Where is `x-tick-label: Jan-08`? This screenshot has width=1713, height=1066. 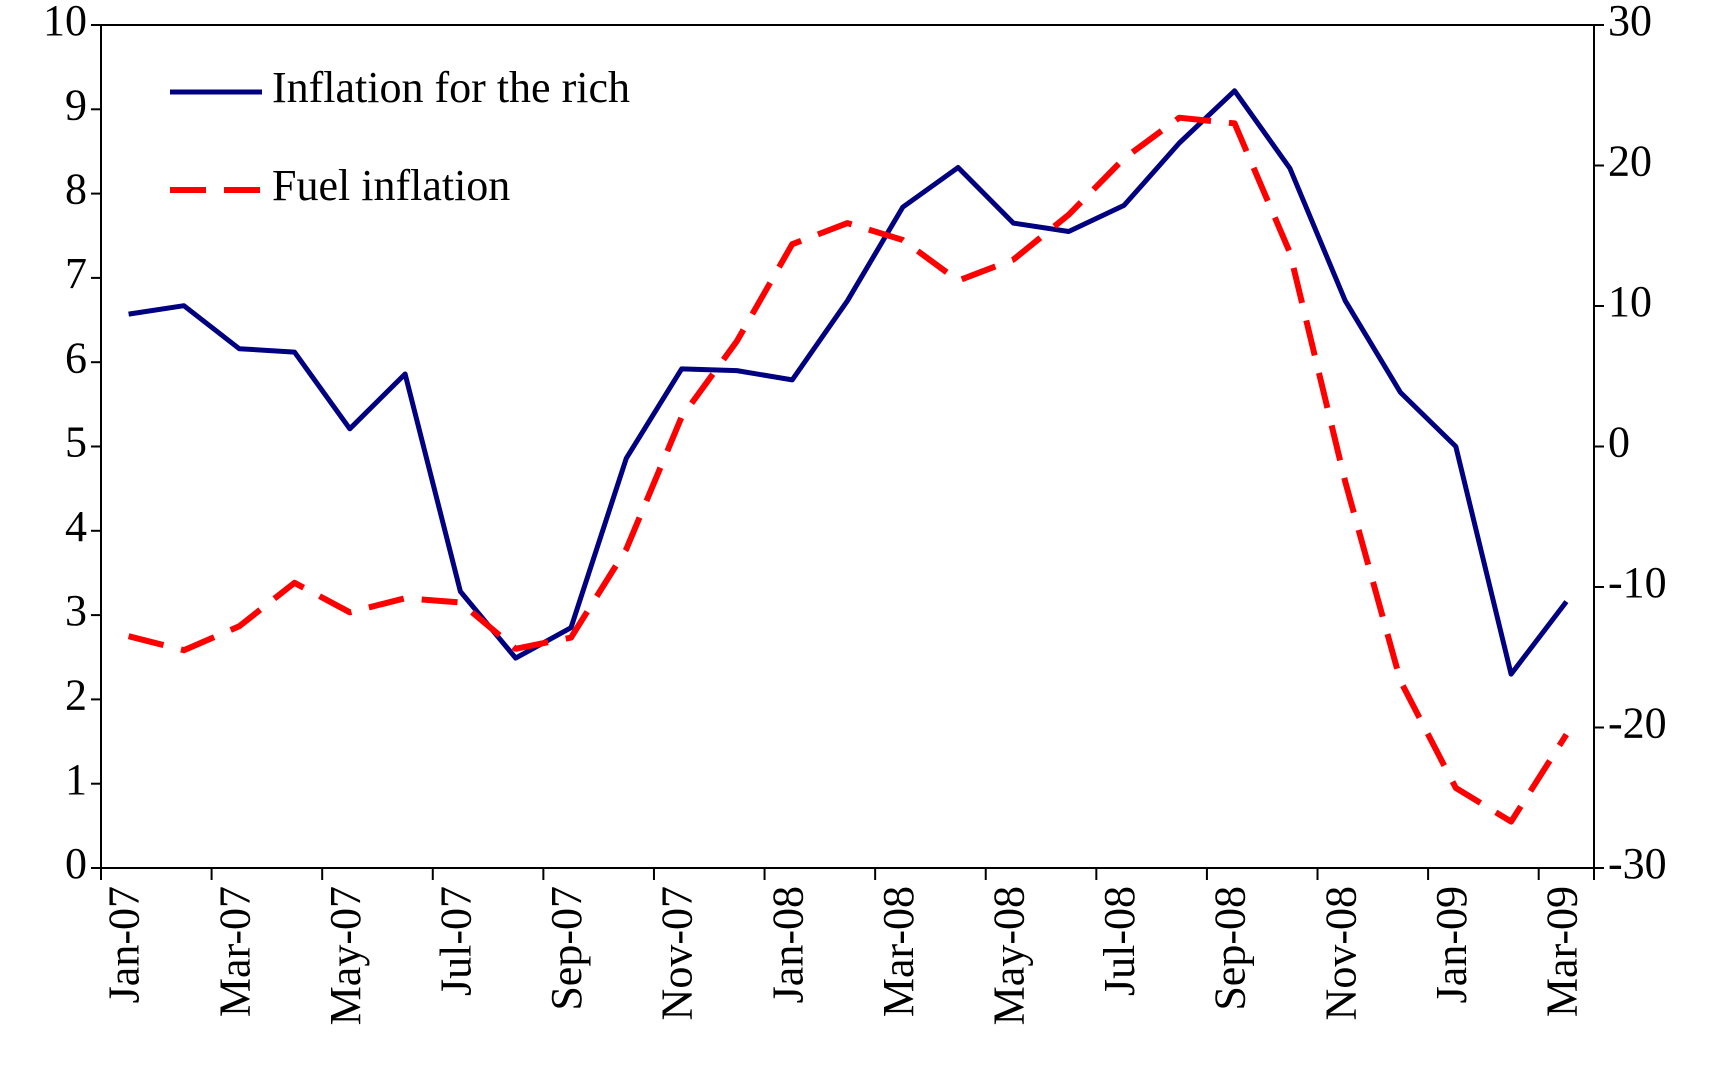
x-tick-label: Jan-08 is located at coordinates (787, 944).